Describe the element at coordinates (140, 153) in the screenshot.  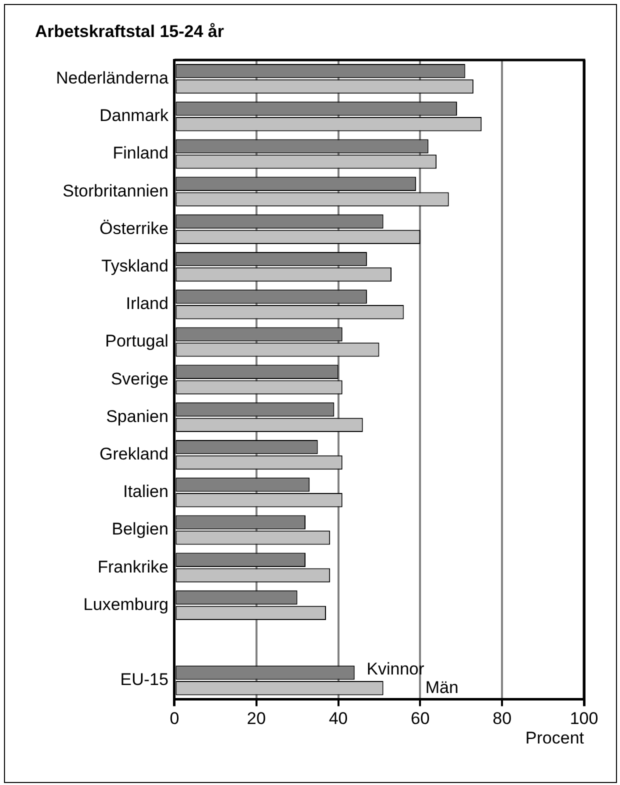
I see `y-tick-label: Finland` at that location.